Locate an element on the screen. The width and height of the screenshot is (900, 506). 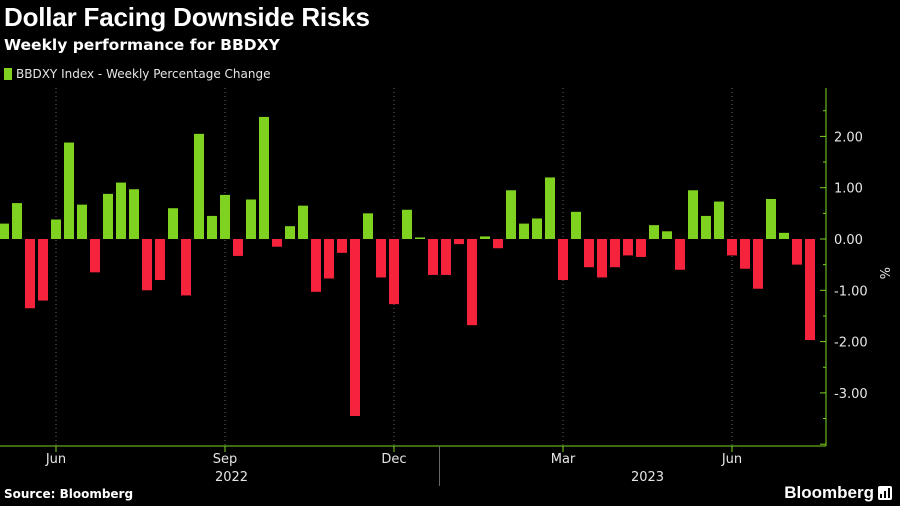
y-tick-label: -1.00 is located at coordinates (851, 291).